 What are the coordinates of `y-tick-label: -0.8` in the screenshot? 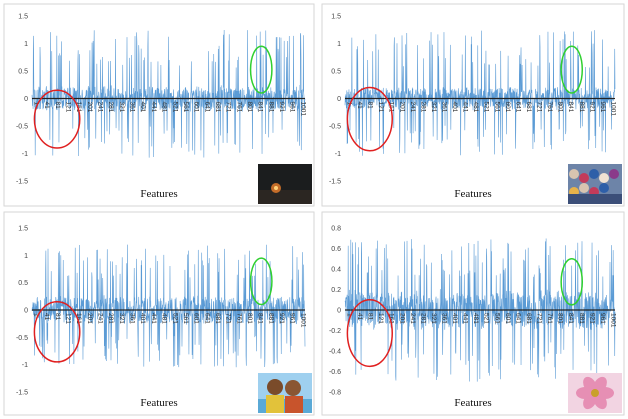 It's located at (335, 393).